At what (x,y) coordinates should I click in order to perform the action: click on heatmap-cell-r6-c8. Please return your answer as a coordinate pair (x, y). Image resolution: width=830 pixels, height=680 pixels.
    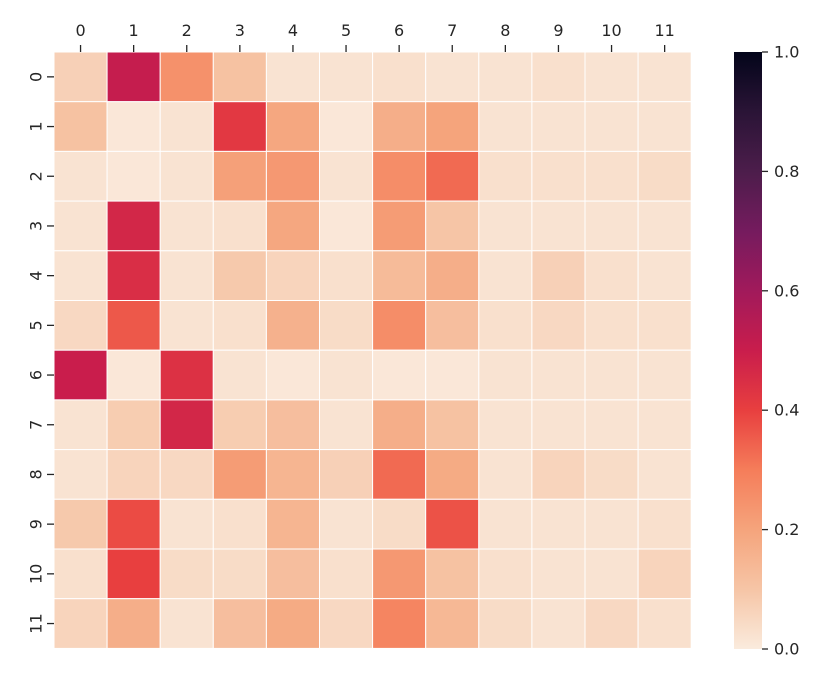
    Looking at the image, I should click on (505, 375).